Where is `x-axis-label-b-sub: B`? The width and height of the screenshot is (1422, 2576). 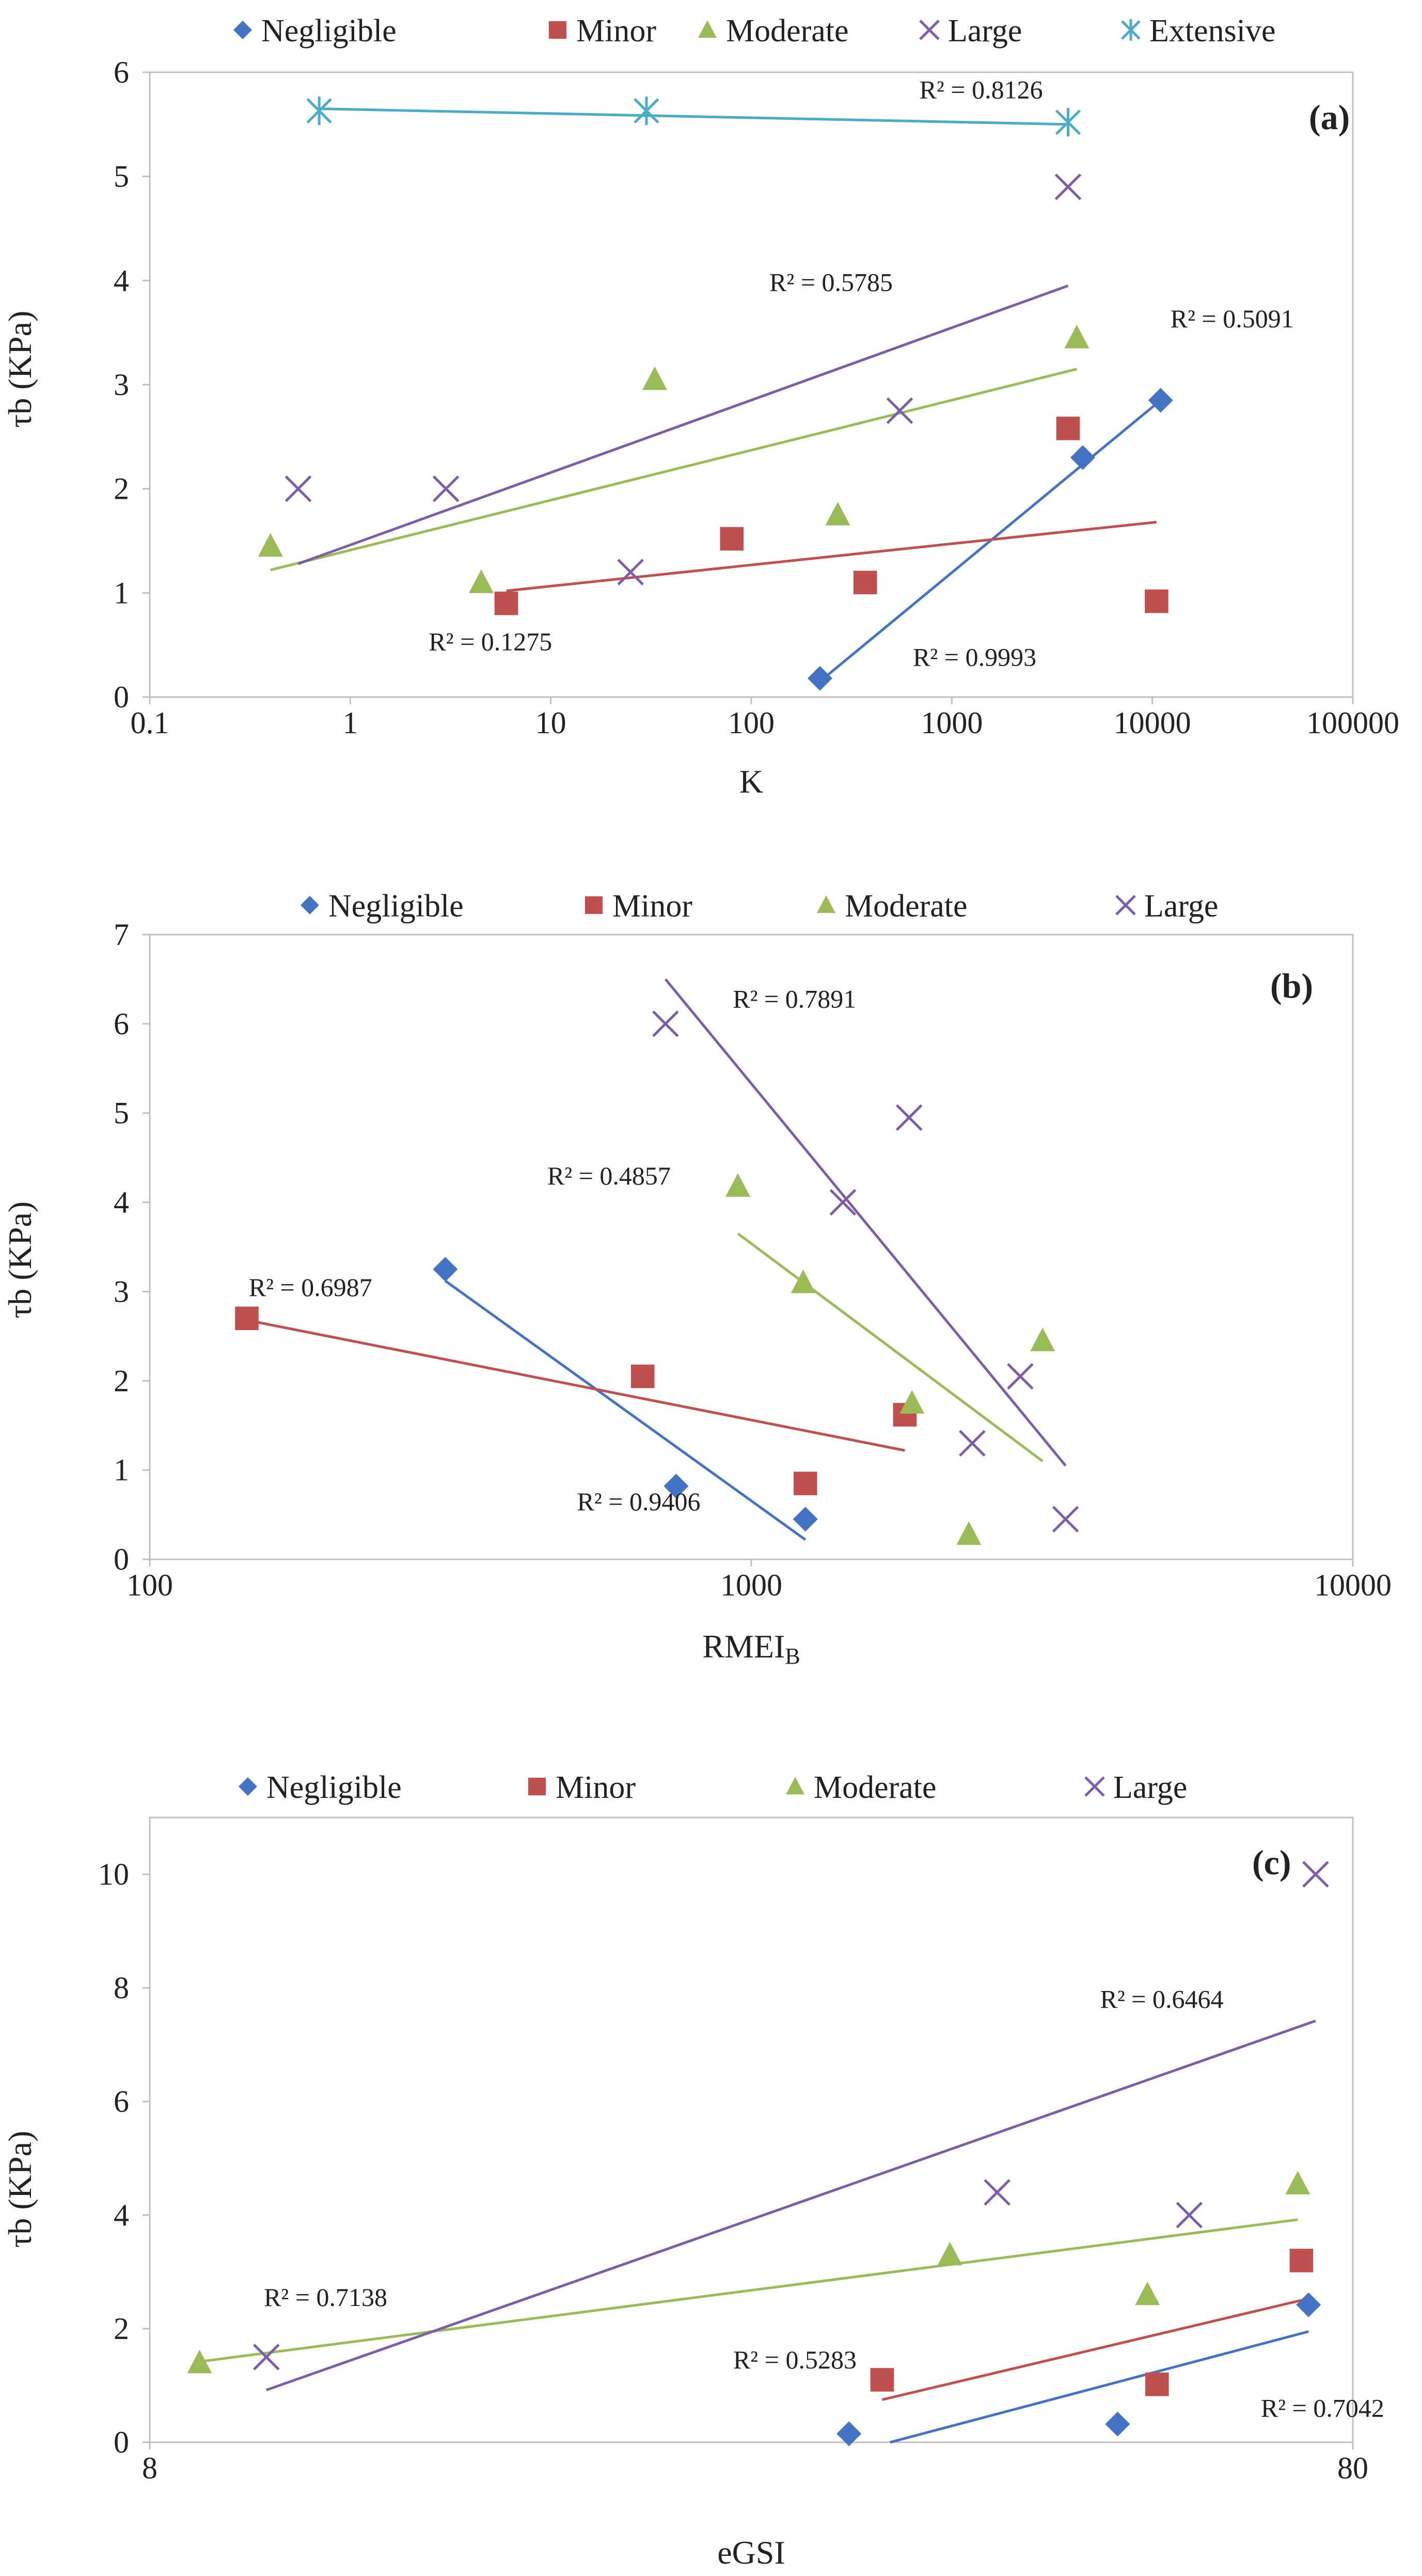 x-axis-label-b-sub: B is located at coordinates (793, 1656).